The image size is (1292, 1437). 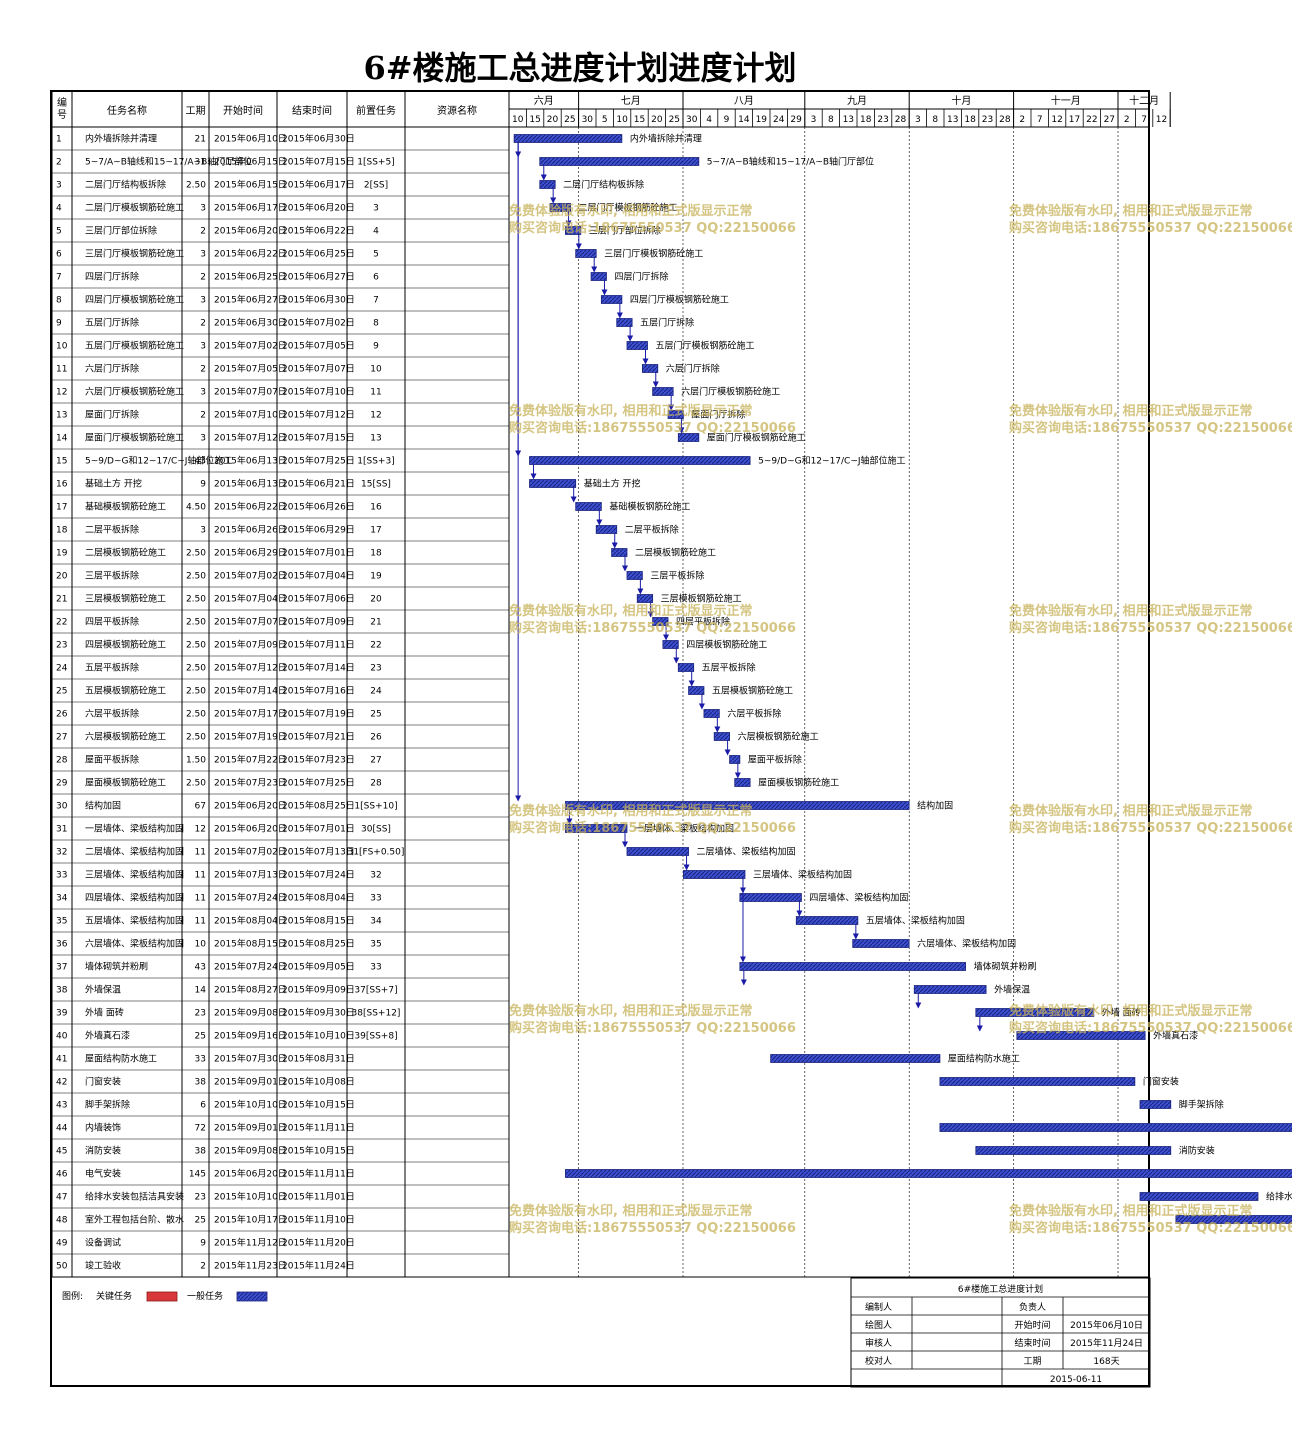 I want to click on task-name: 三层门厅模板钢筋砼施工, so click(x=134, y=254).